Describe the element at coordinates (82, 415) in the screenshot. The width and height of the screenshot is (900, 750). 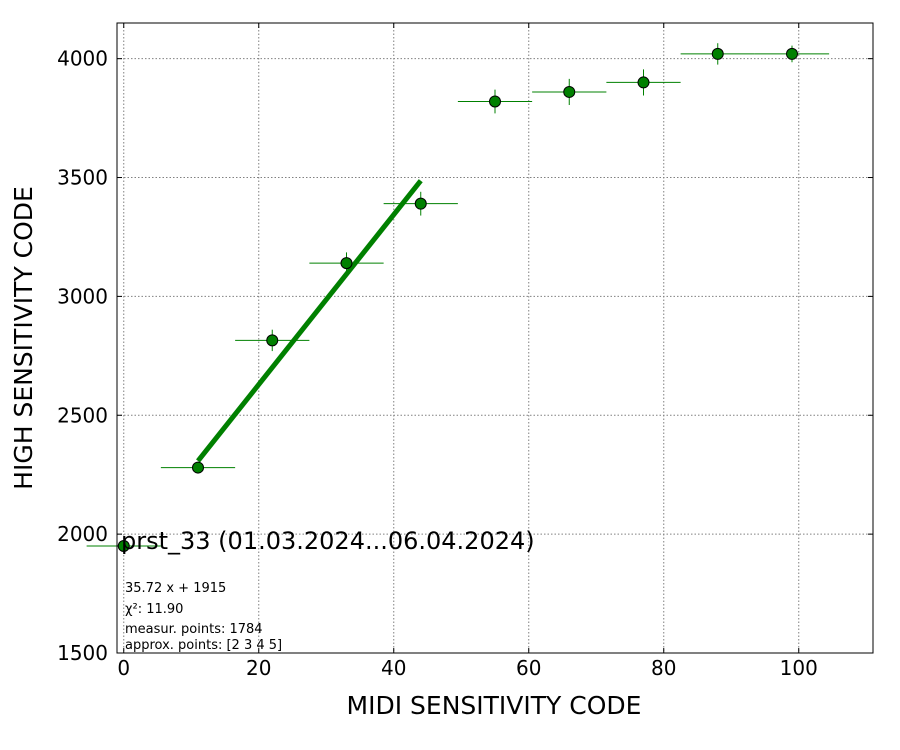
I see `y-tick-label: 2500` at that location.